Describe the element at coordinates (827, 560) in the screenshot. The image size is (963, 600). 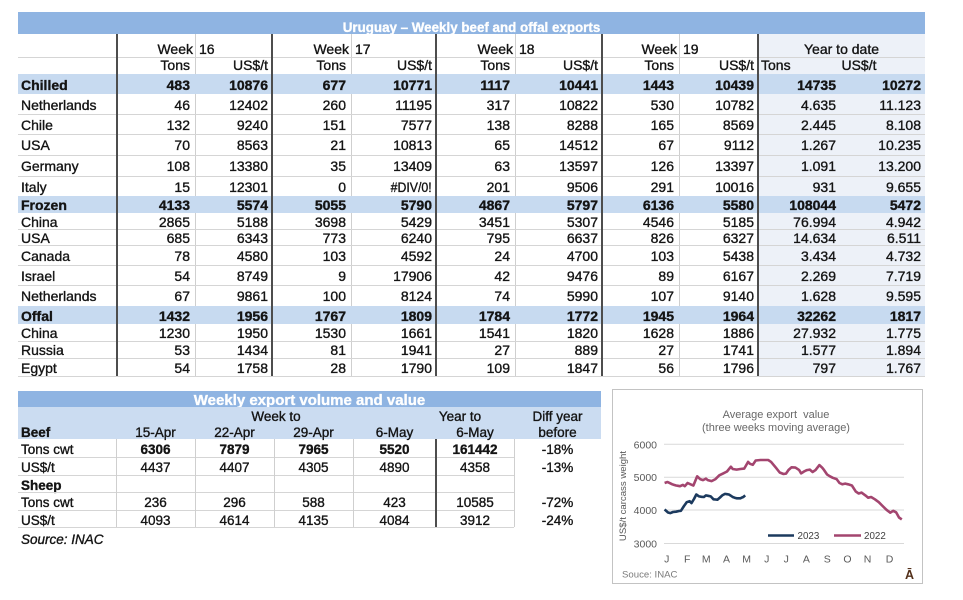
I see `svg-text: S` at that location.